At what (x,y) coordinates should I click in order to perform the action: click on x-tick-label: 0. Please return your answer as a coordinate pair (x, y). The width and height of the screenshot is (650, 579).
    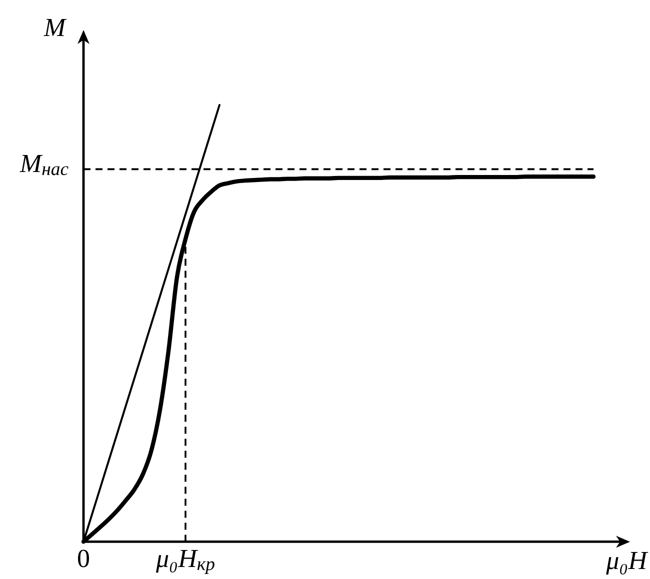
    Looking at the image, I should click on (83, 558).